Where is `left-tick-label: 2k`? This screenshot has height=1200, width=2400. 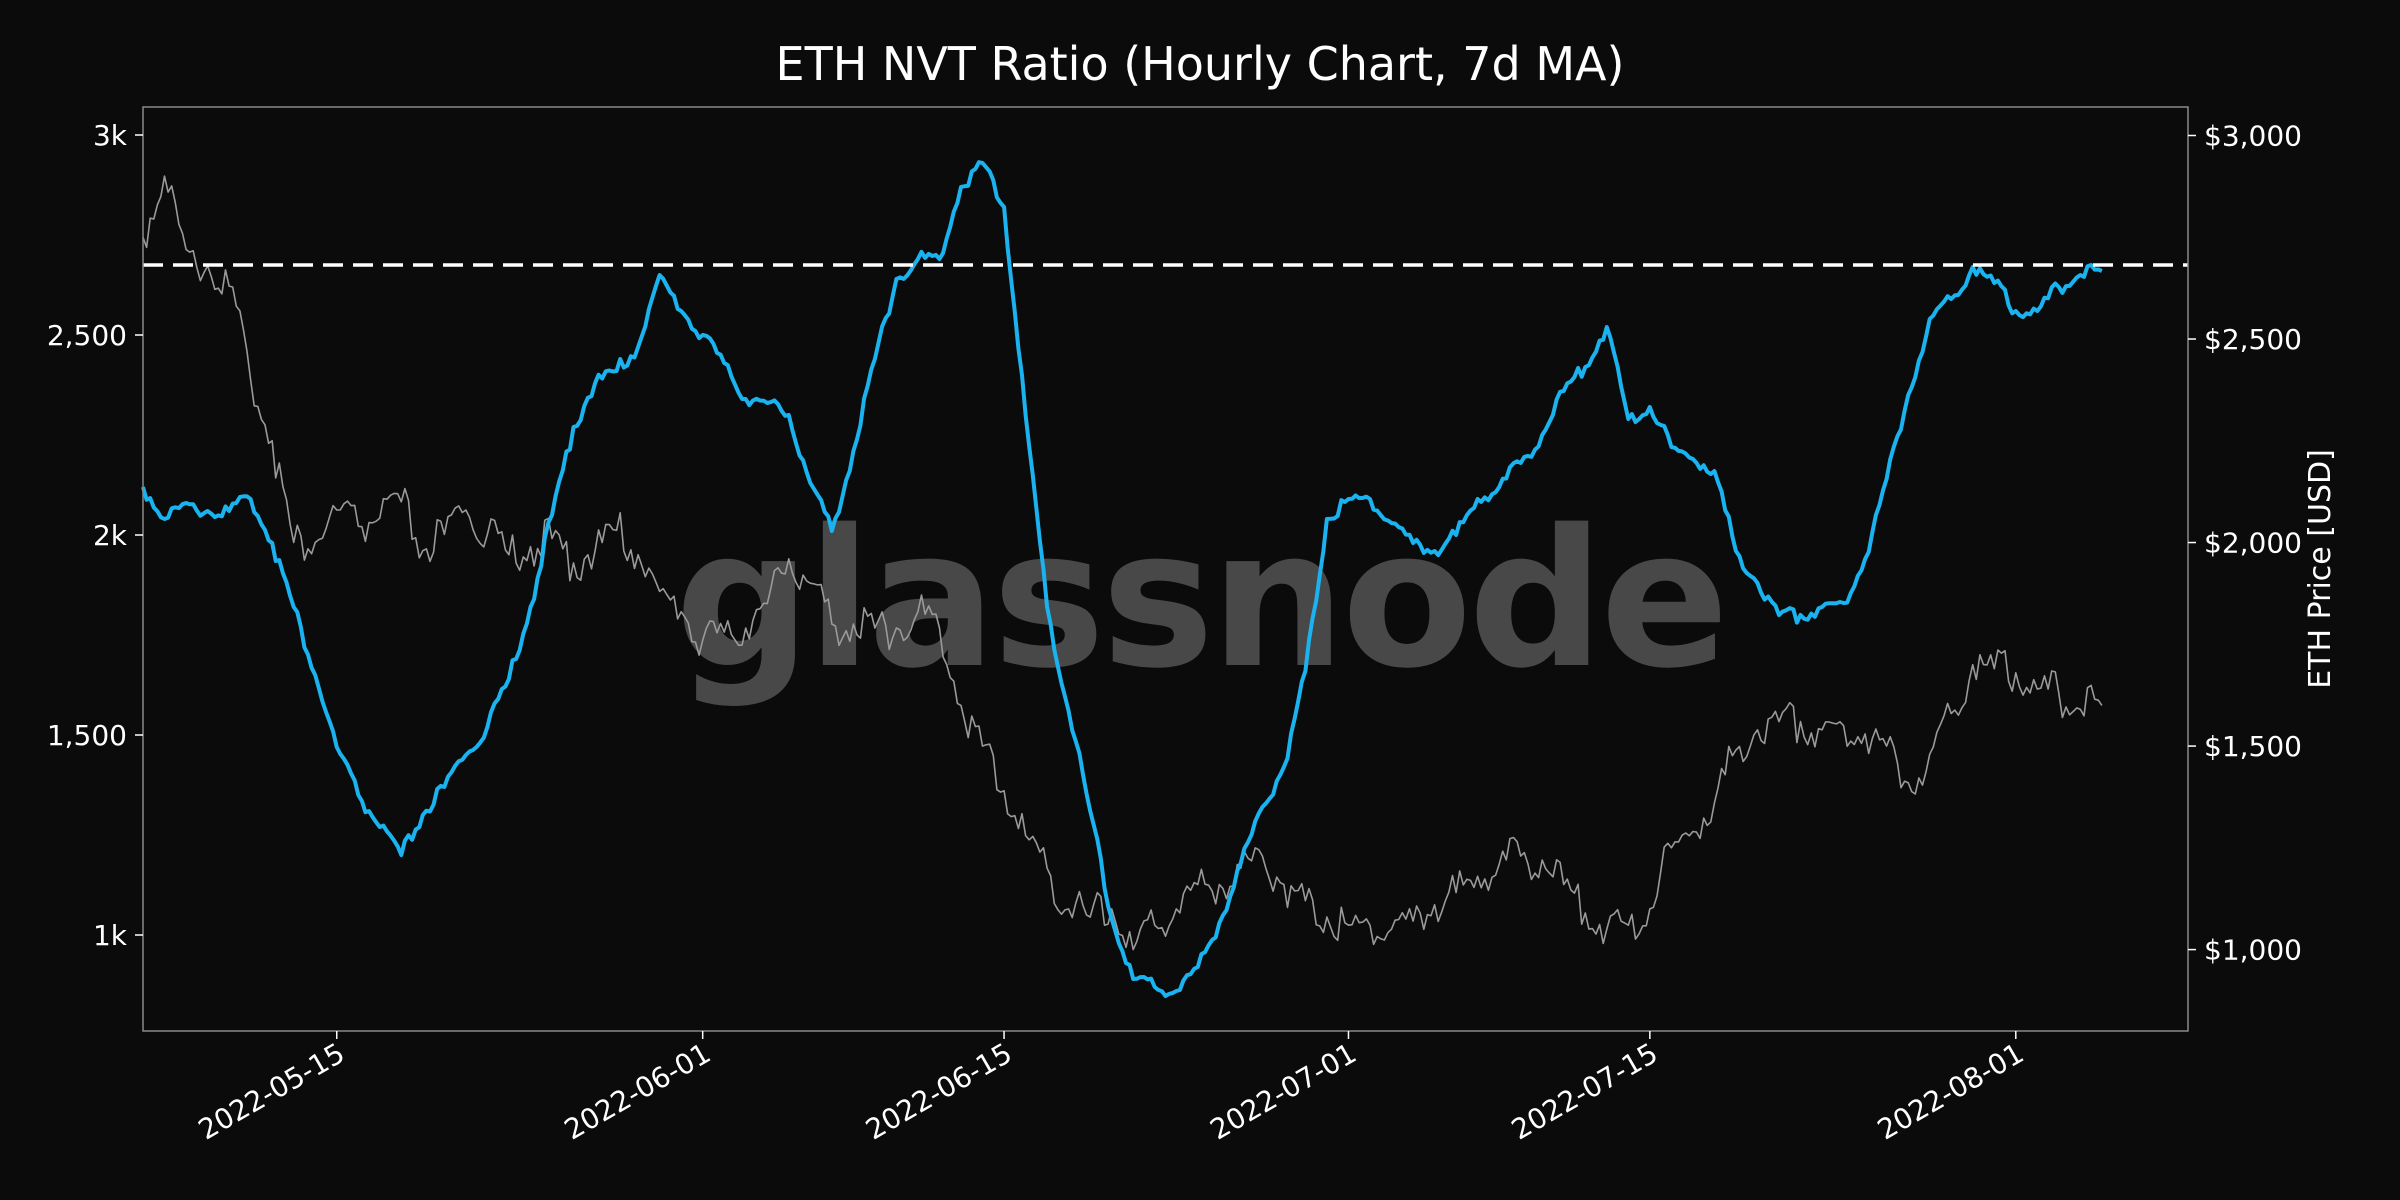
left-tick-label: 2k is located at coordinates (110, 535).